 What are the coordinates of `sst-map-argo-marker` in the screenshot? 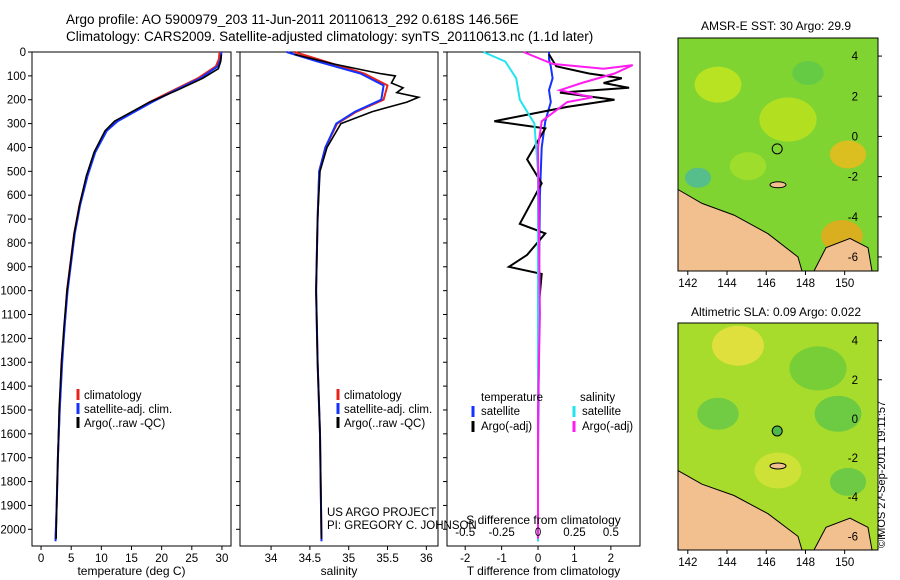 It's located at (777, 149).